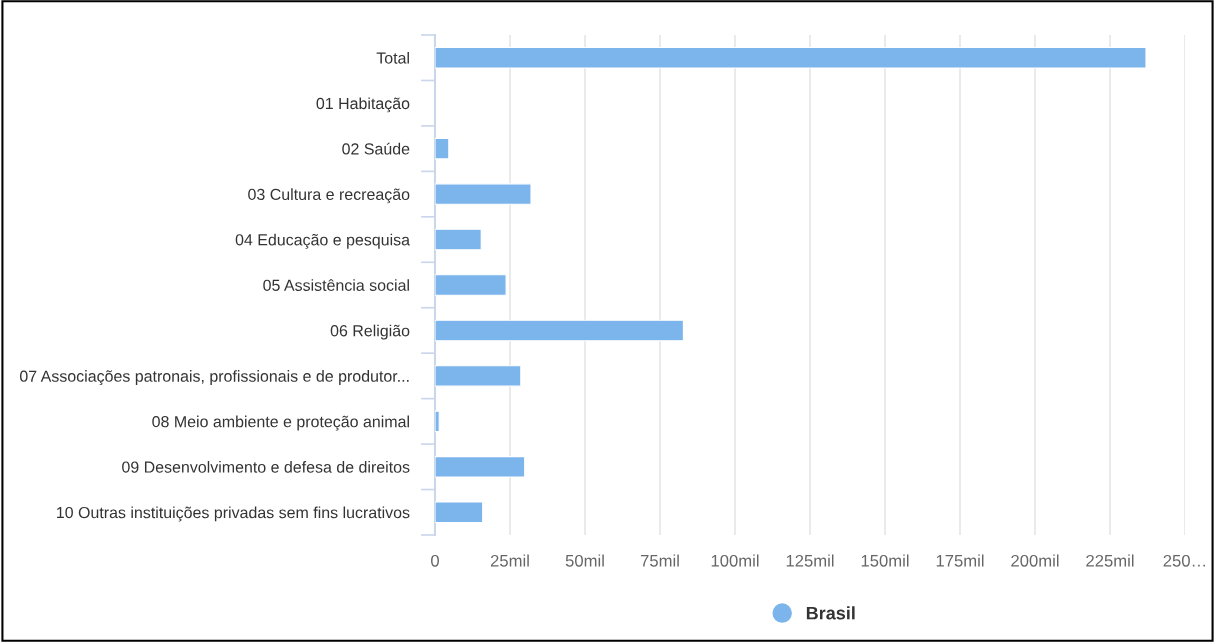  Describe the element at coordinates (233, 514) in the screenshot. I see `y-tick-label: 10 Outras instituições privadas sem fins lucrativos` at that location.